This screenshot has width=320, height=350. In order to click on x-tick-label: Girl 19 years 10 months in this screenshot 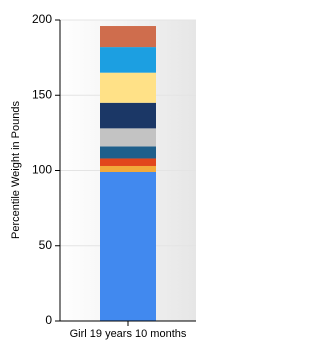, I will do `click(128, 334)`.